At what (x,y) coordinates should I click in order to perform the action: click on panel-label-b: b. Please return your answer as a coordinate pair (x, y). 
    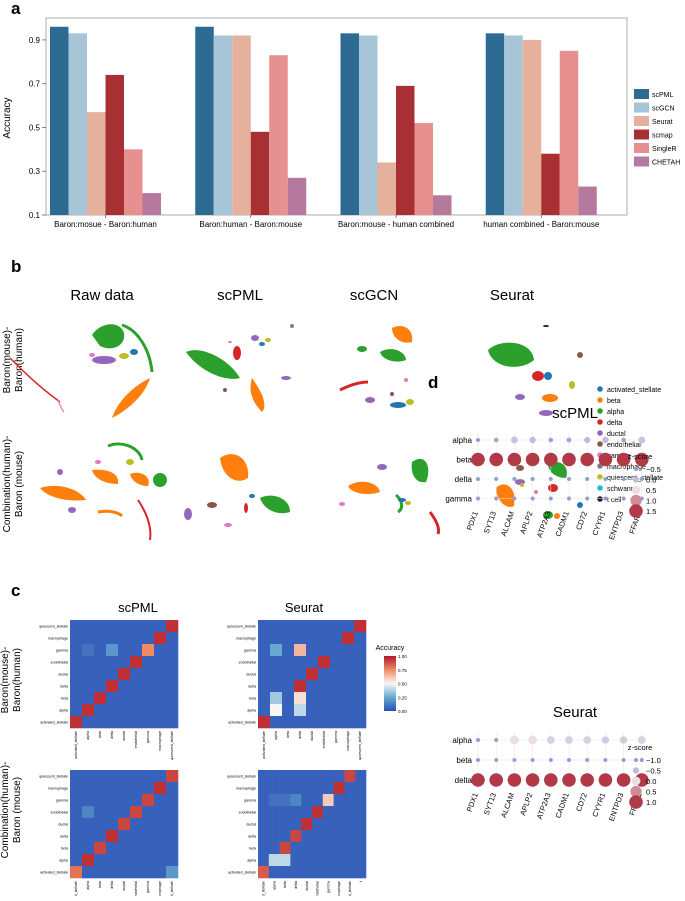
    Looking at the image, I should click on (16, 266).